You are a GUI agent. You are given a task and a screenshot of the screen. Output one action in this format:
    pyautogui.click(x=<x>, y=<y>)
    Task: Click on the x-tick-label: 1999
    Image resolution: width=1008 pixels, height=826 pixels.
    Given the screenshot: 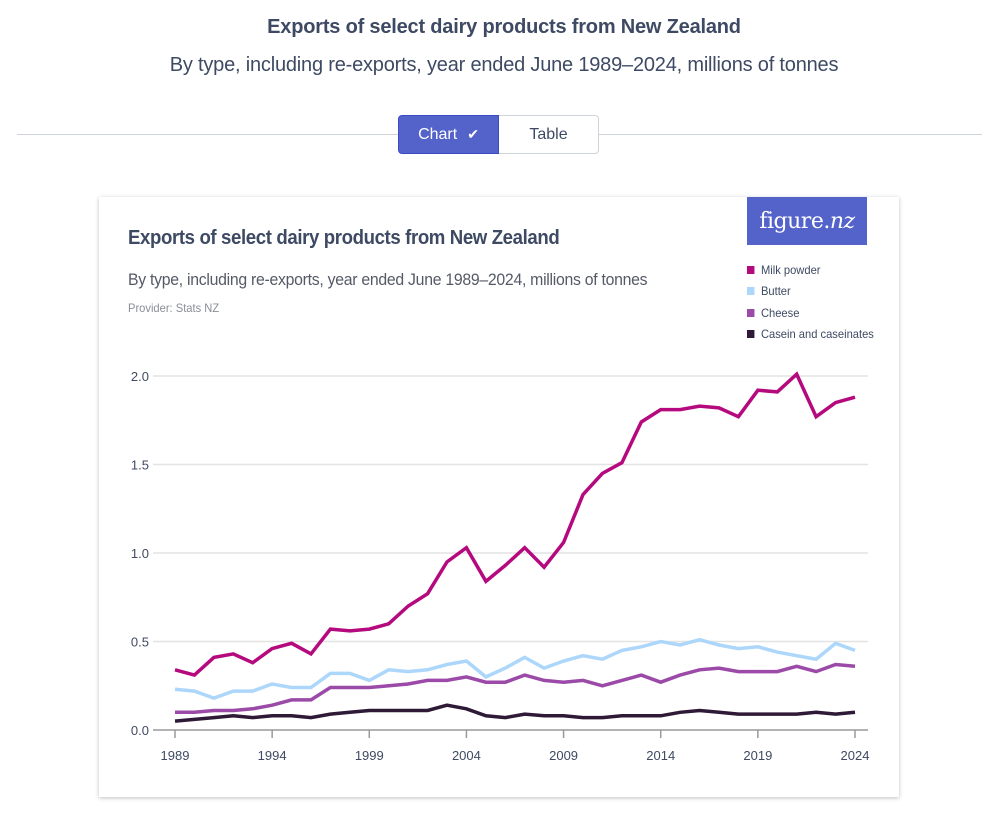 What is the action you would take?
    pyautogui.click(x=369, y=755)
    